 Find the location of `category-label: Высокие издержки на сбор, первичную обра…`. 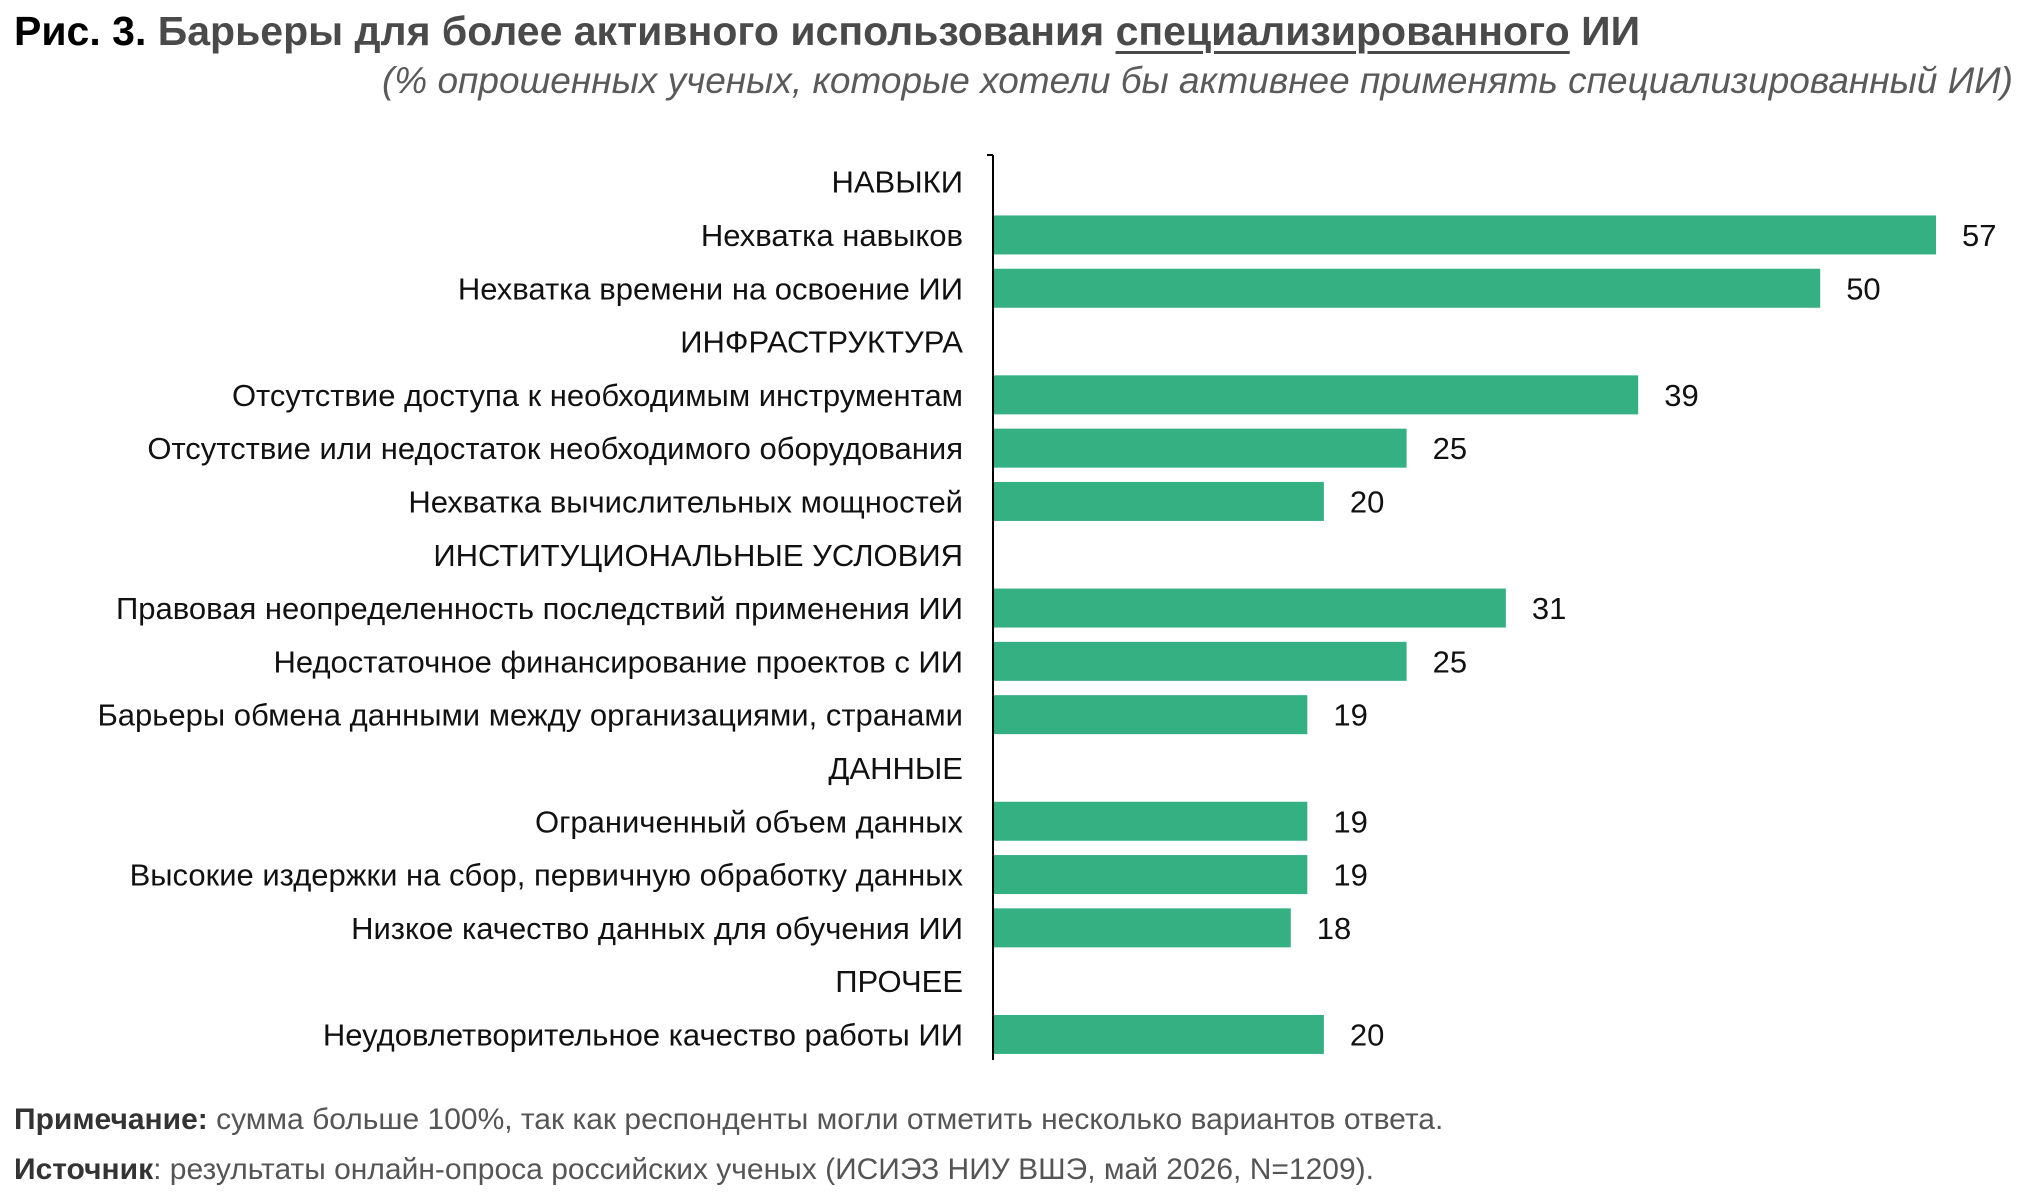

category-label: Высокие издержки на сбор, первичную обра… is located at coordinates (547, 875).